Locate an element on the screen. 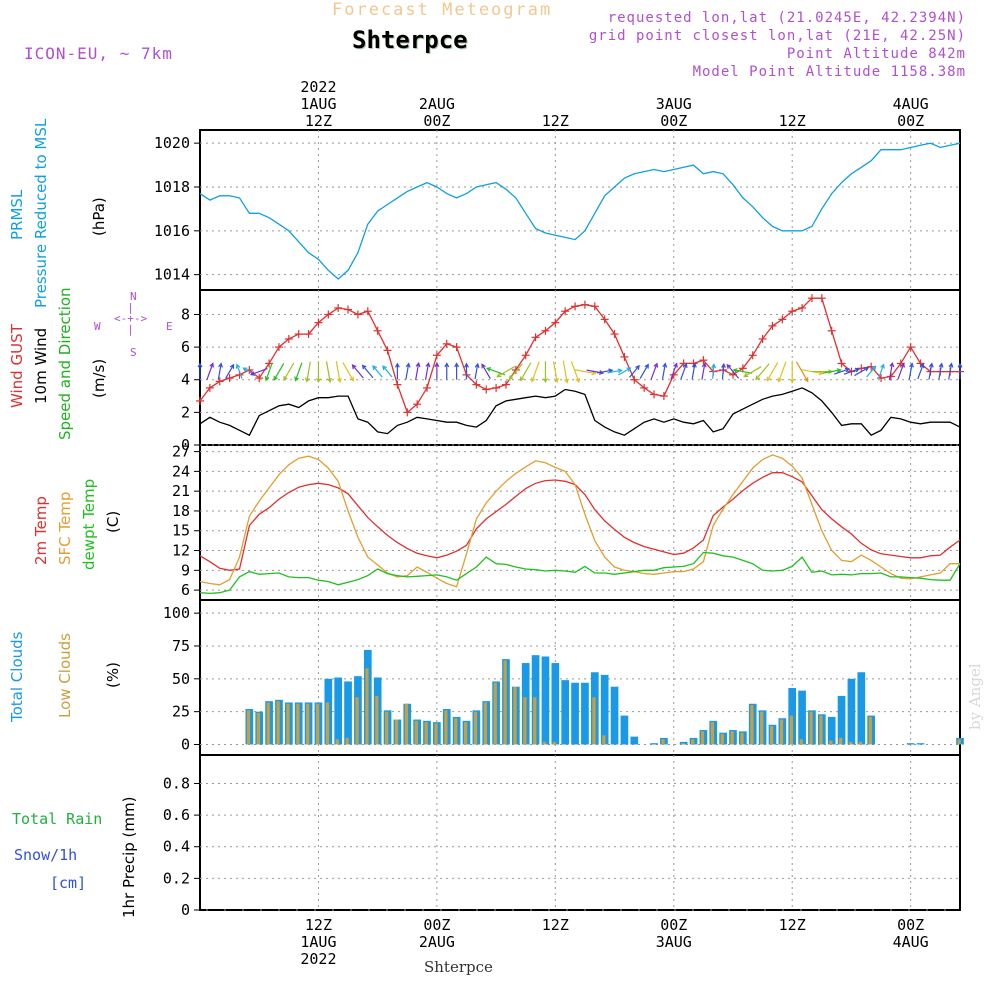 The image size is (1000, 1000). ytick-label: 27 is located at coordinates (181, 452).